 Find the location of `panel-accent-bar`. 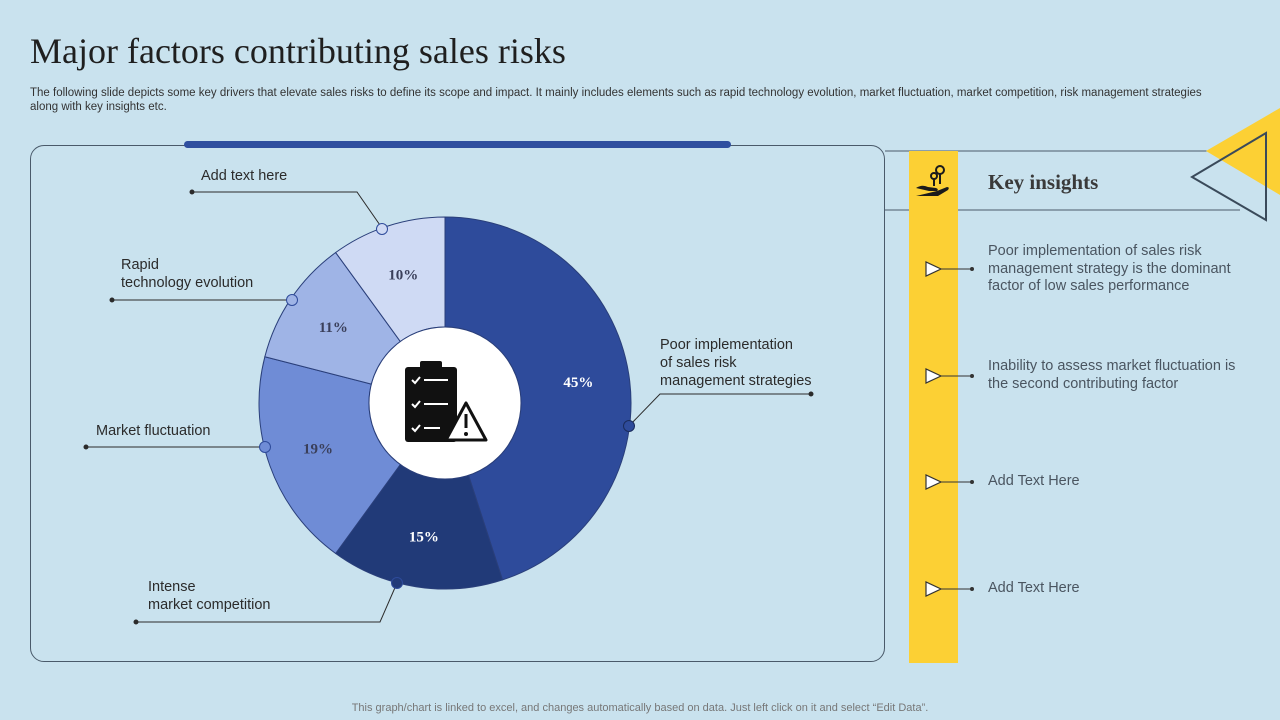

panel-accent-bar is located at coordinates (457, 144).